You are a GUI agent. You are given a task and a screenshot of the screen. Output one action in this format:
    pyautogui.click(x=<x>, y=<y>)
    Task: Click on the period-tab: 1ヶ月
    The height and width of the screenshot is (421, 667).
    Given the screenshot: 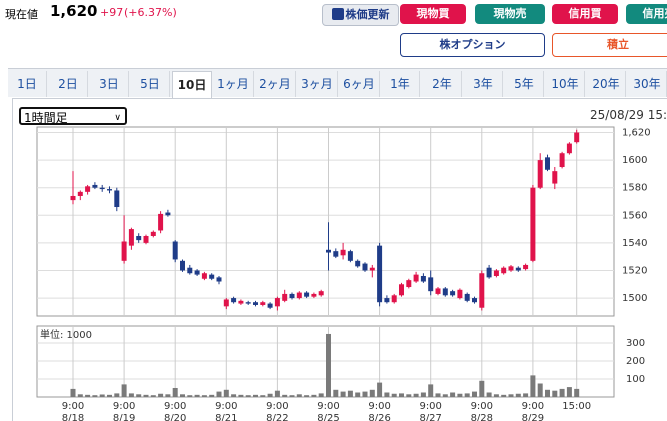 What is the action you would take?
    pyautogui.click(x=233, y=84)
    